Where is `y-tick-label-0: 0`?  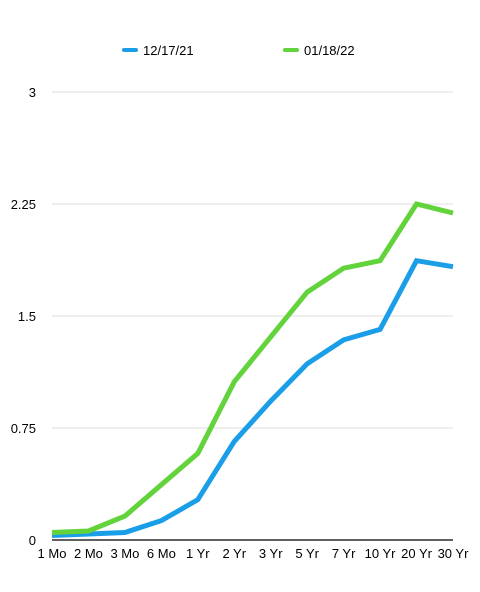
y-tick-label-0: 0 is located at coordinates (32, 540).